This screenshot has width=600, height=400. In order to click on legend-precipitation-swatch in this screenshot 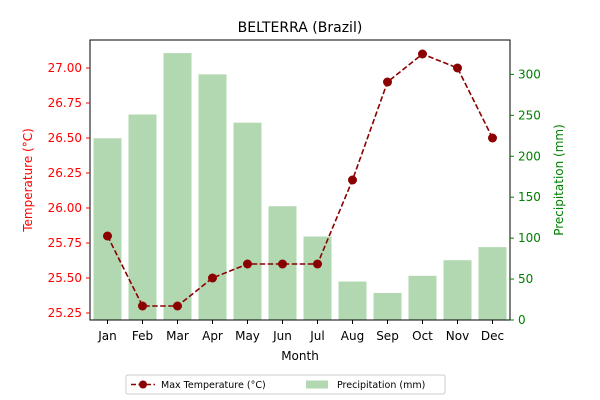, I will do `click(317, 384)`.